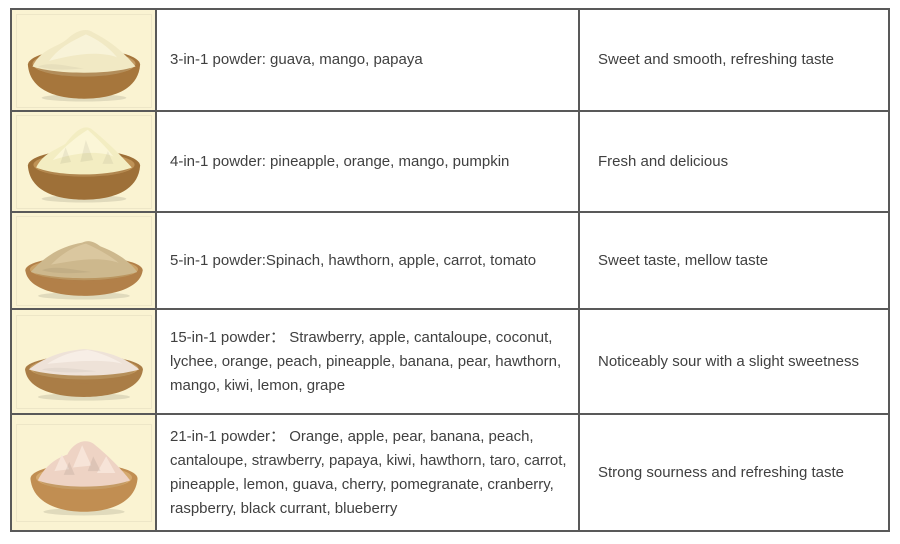 The width and height of the screenshot is (900, 544). I want to click on taste-text: Fresh and delicious, so click(663, 161).